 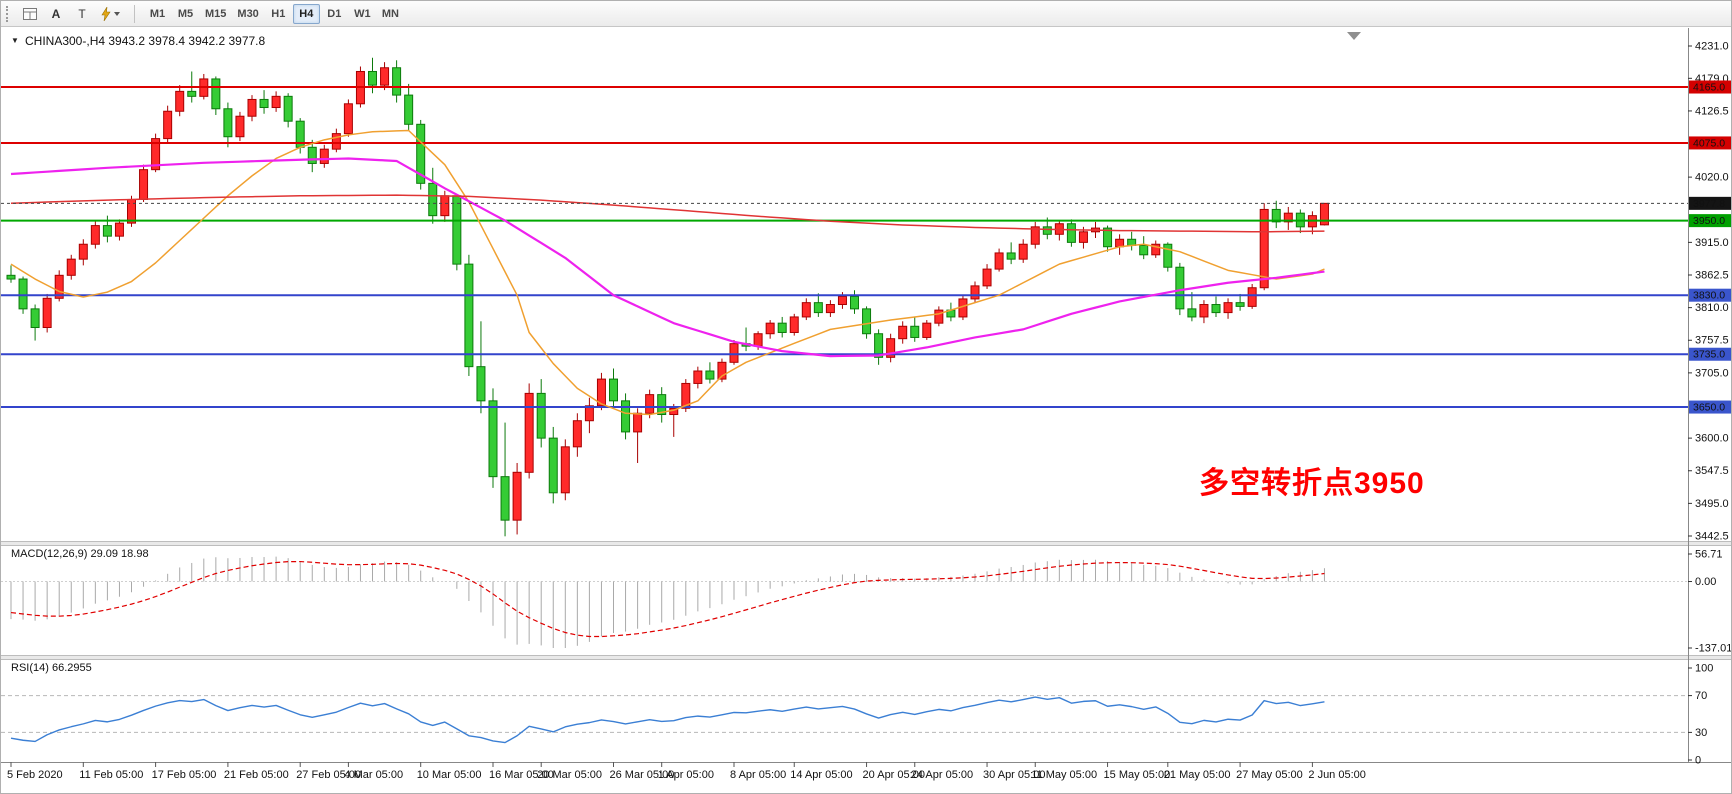 What do you see at coordinates (1698, 761) in the screenshot?
I see `rsi-tick-label: 0` at bounding box center [1698, 761].